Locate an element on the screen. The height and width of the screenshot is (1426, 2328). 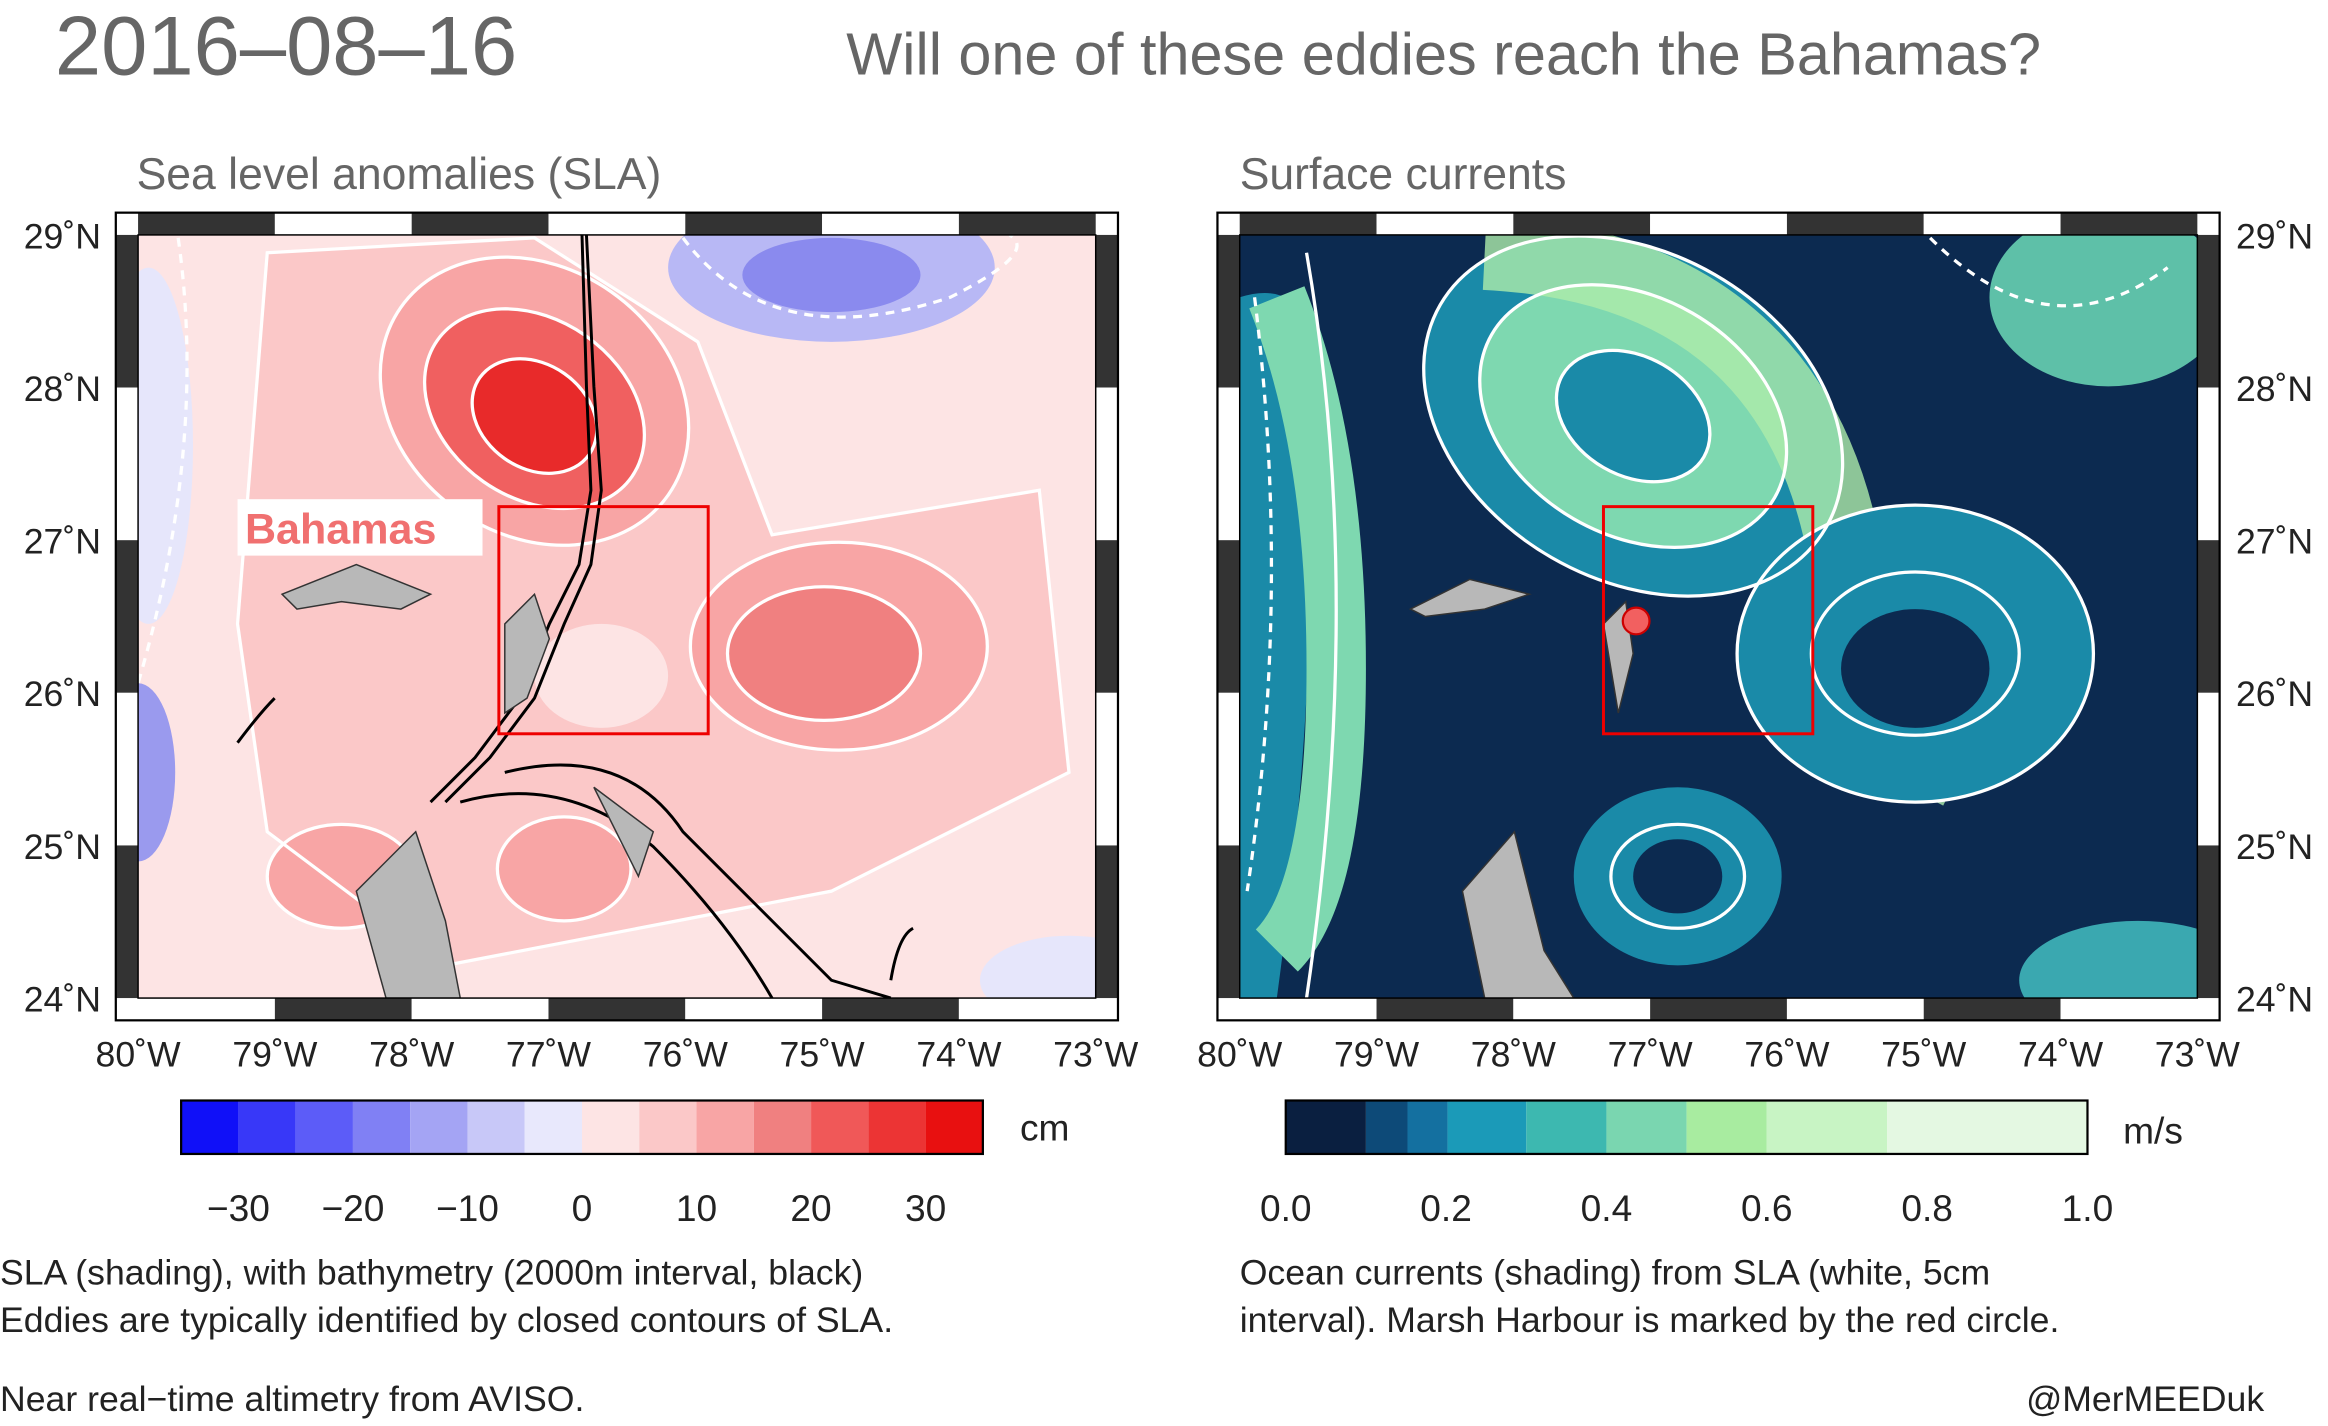
lat-label: 24˚N is located at coordinates (2274, 999).